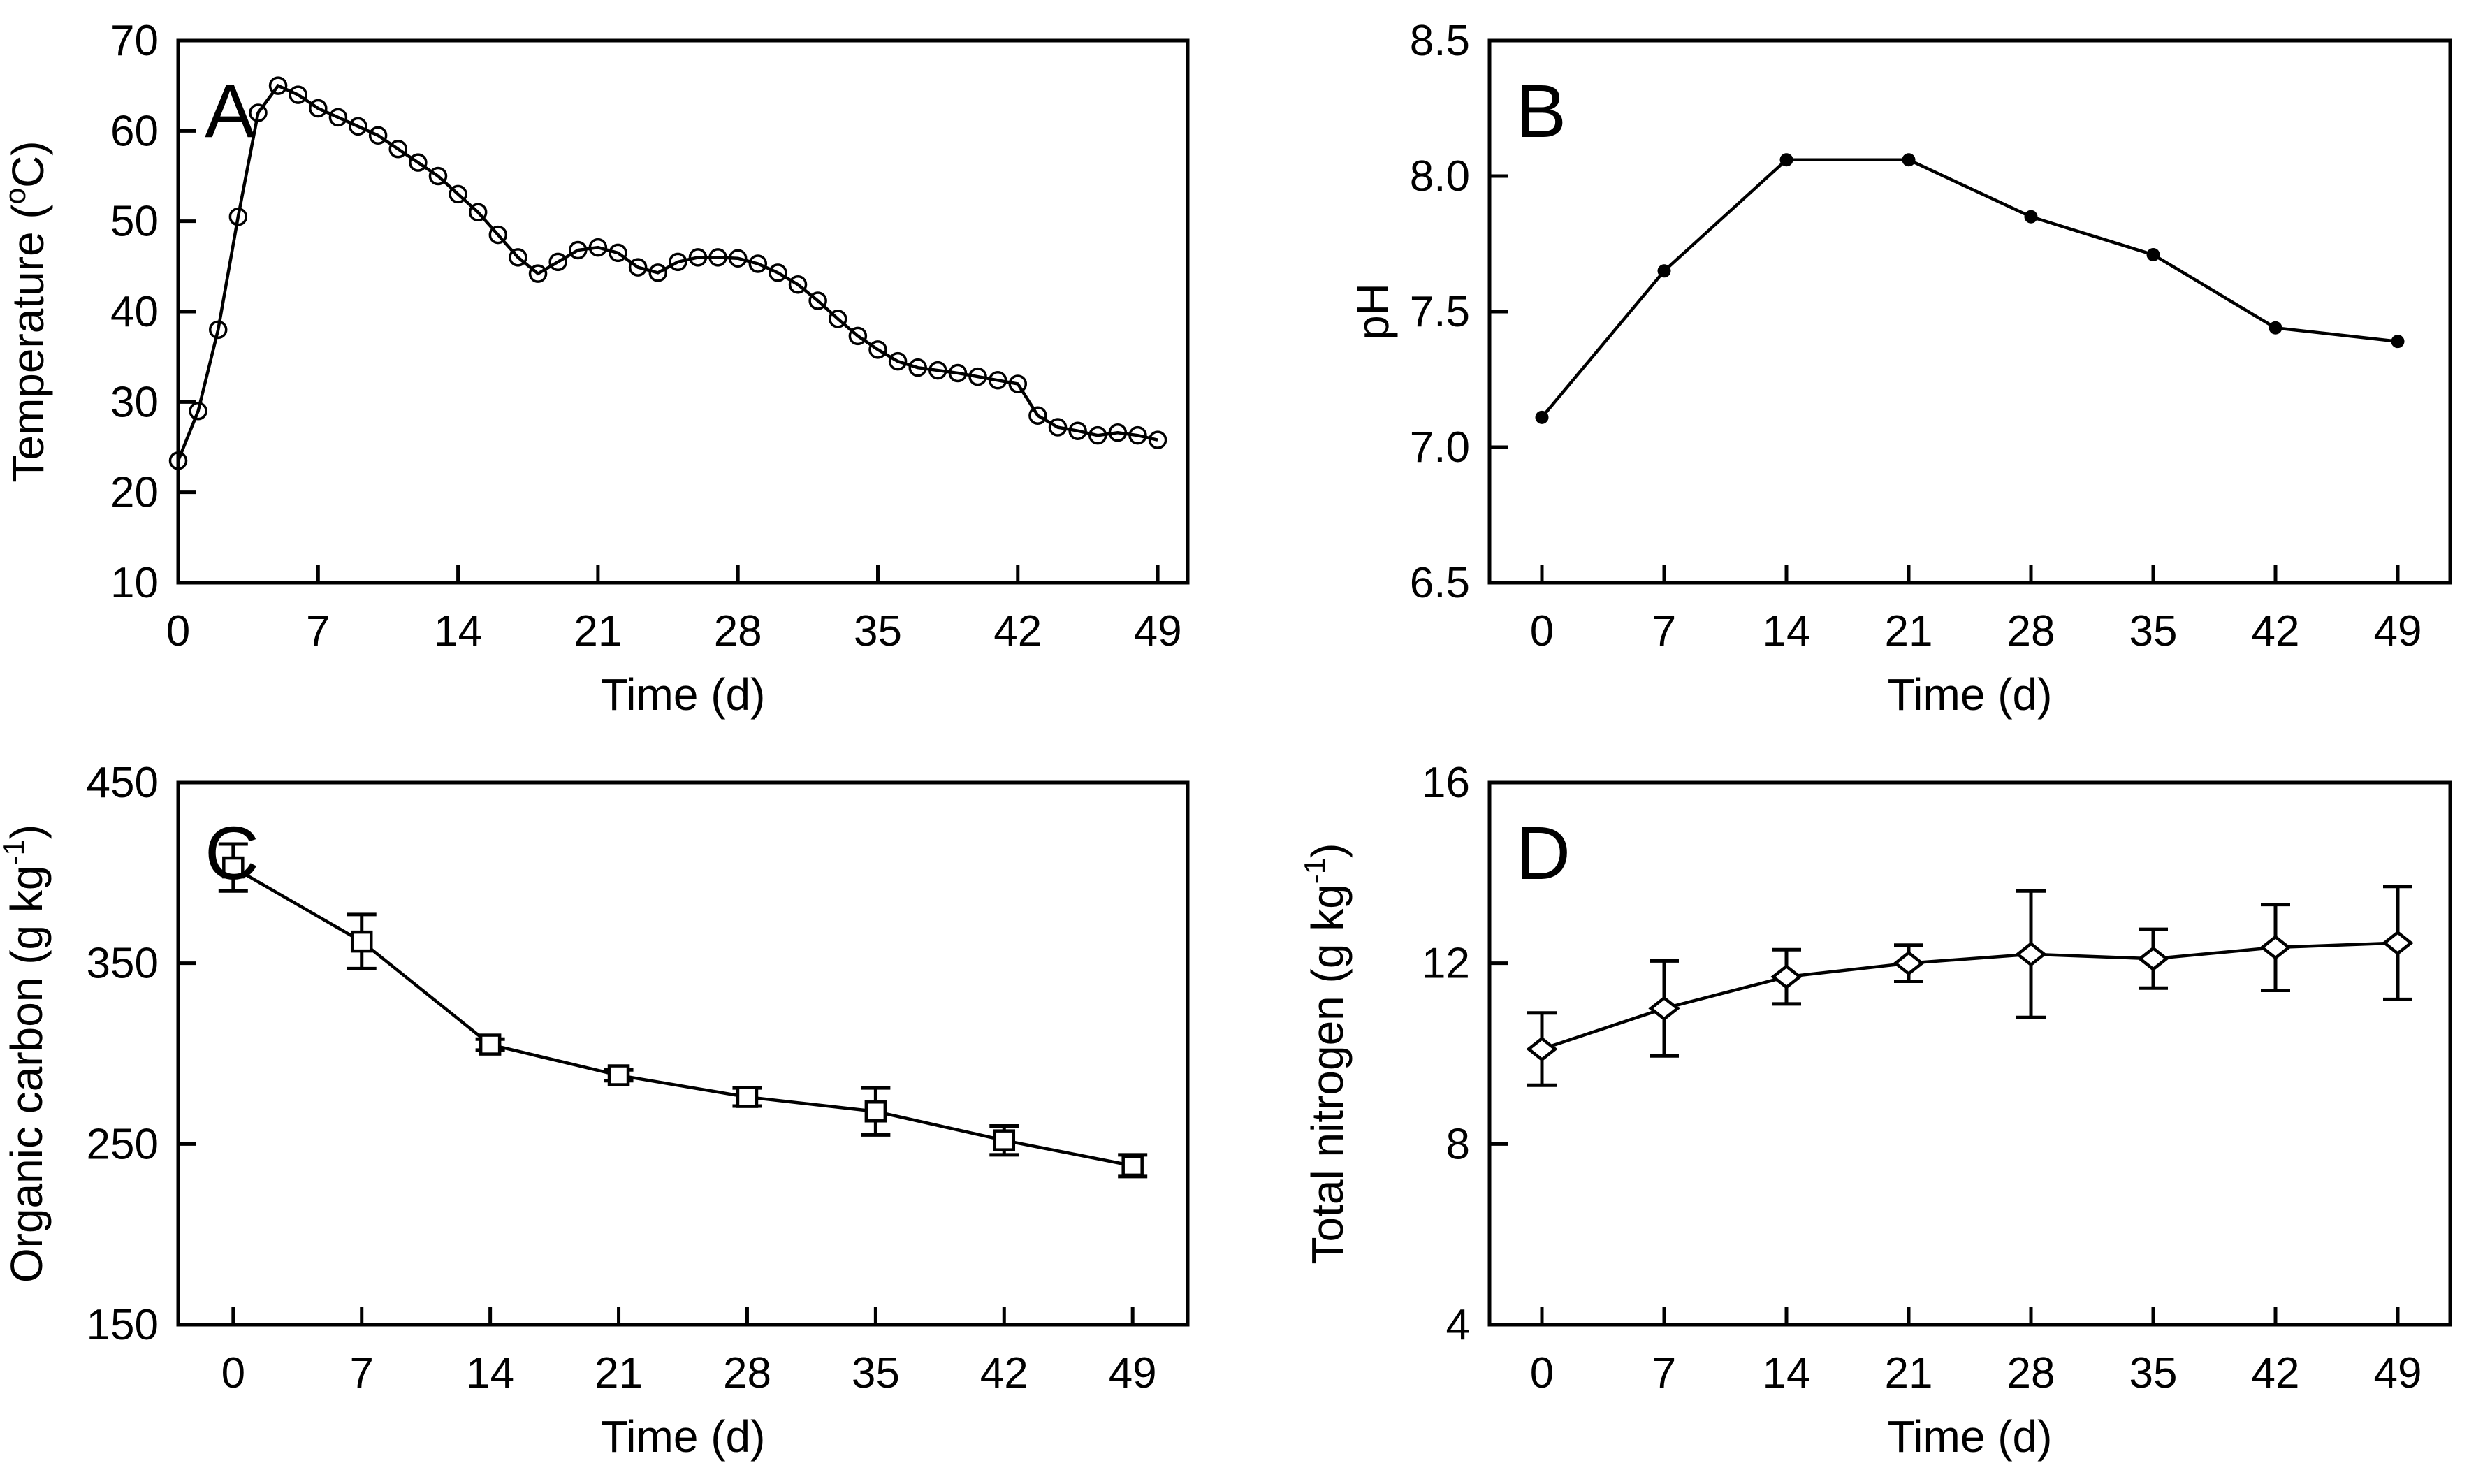 The image size is (2476, 1484). What do you see at coordinates (134, 312) in the screenshot?
I see `svg-text: 40` at bounding box center [134, 312].